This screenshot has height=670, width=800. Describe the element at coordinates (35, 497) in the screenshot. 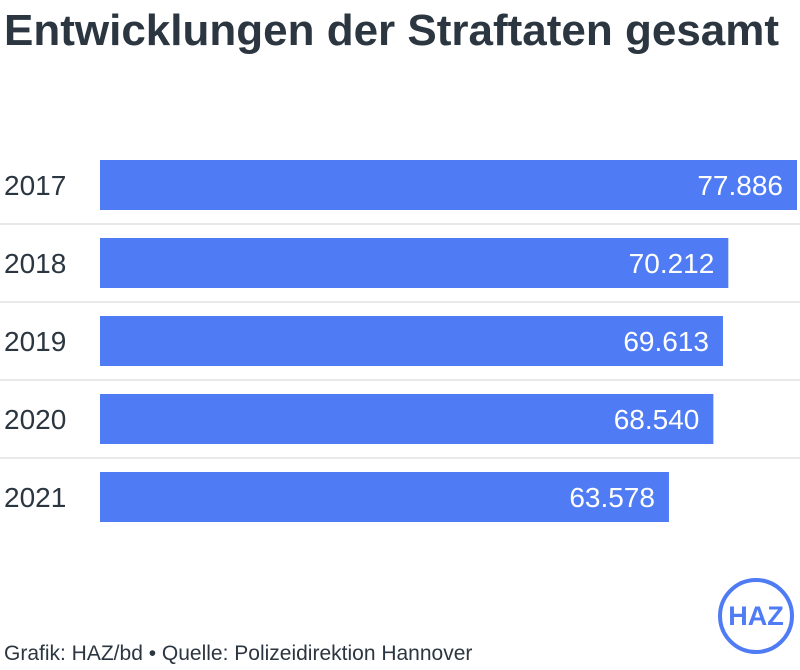

I see `category-label: 2021` at that location.